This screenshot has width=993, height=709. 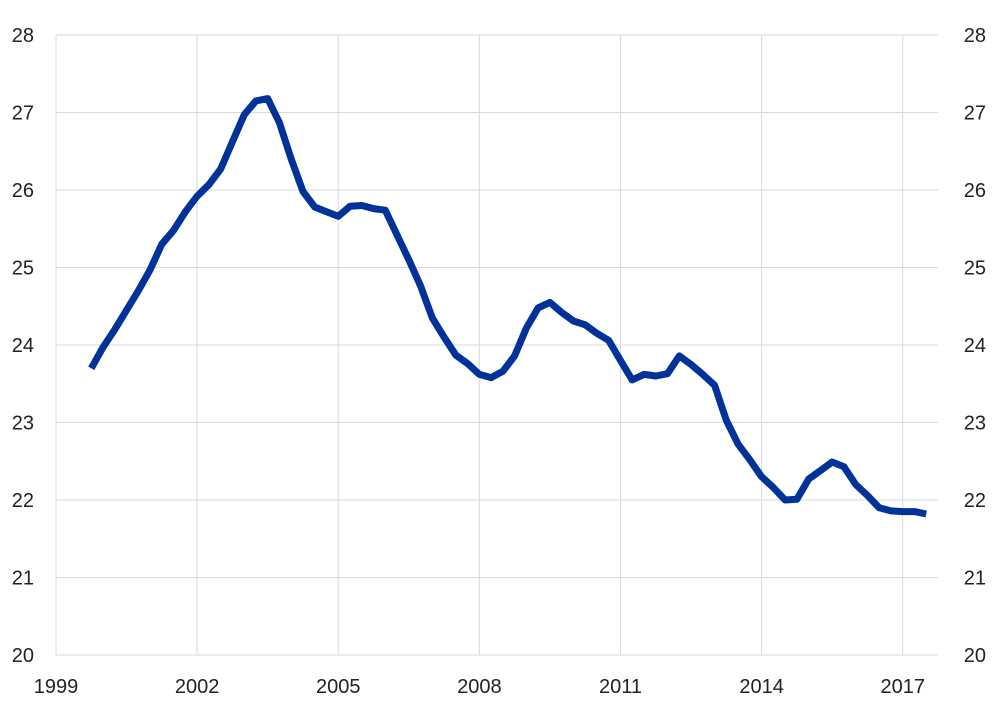 What do you see at coordinates (23, 579) in the screenshot?
I see `y-tick-label-left: 21` at bounding box center [23, 579].